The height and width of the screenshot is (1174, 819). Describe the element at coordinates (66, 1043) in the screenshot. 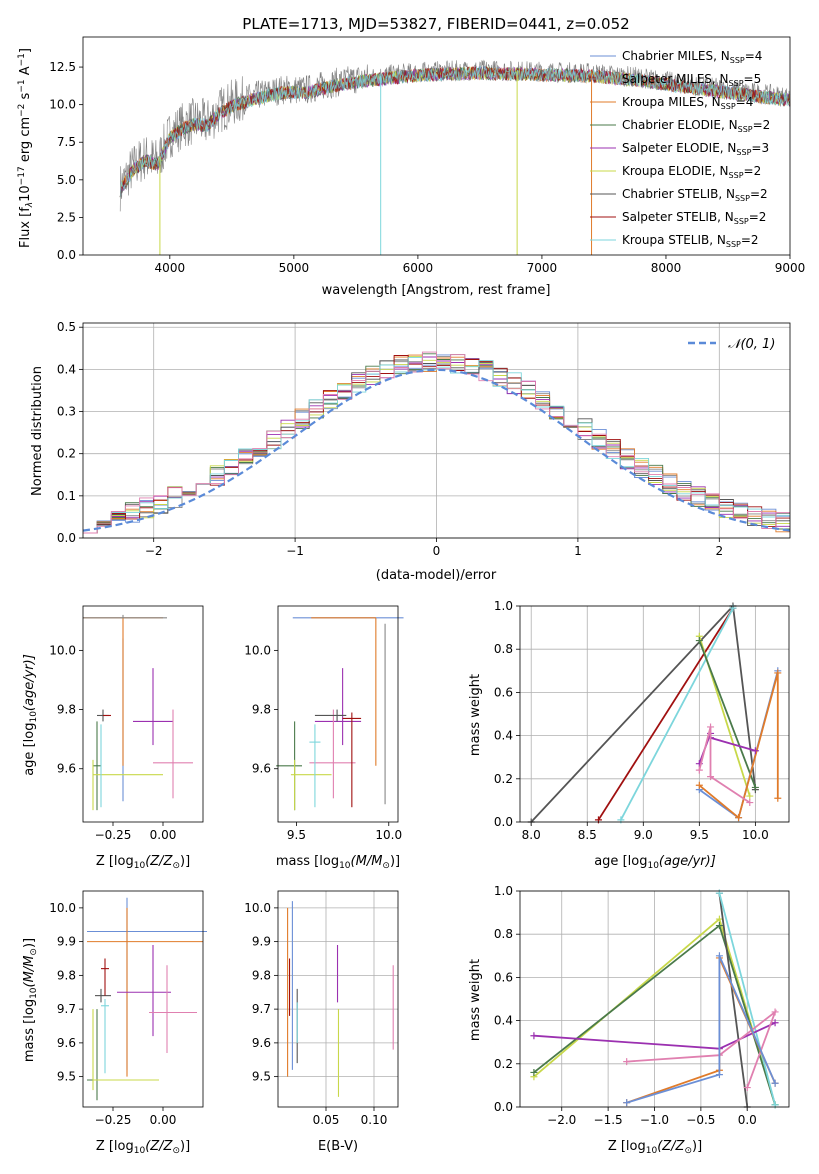

I see `y-tick-label: 9.6` at that location.